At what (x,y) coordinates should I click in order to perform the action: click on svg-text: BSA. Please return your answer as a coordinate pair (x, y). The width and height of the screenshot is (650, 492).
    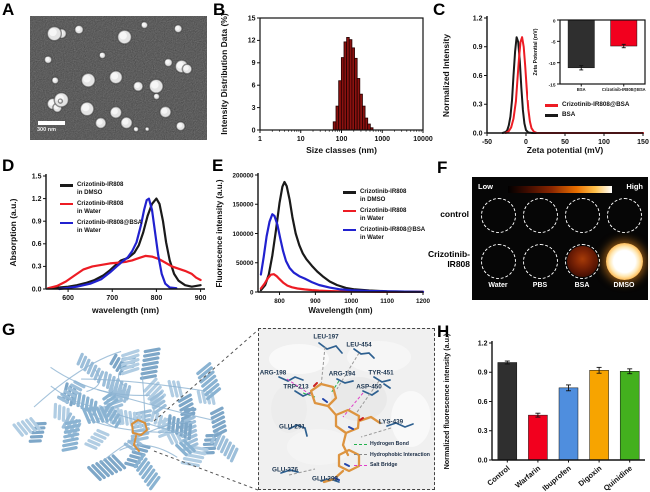
    Looking at the image, I should click on (581, 89).